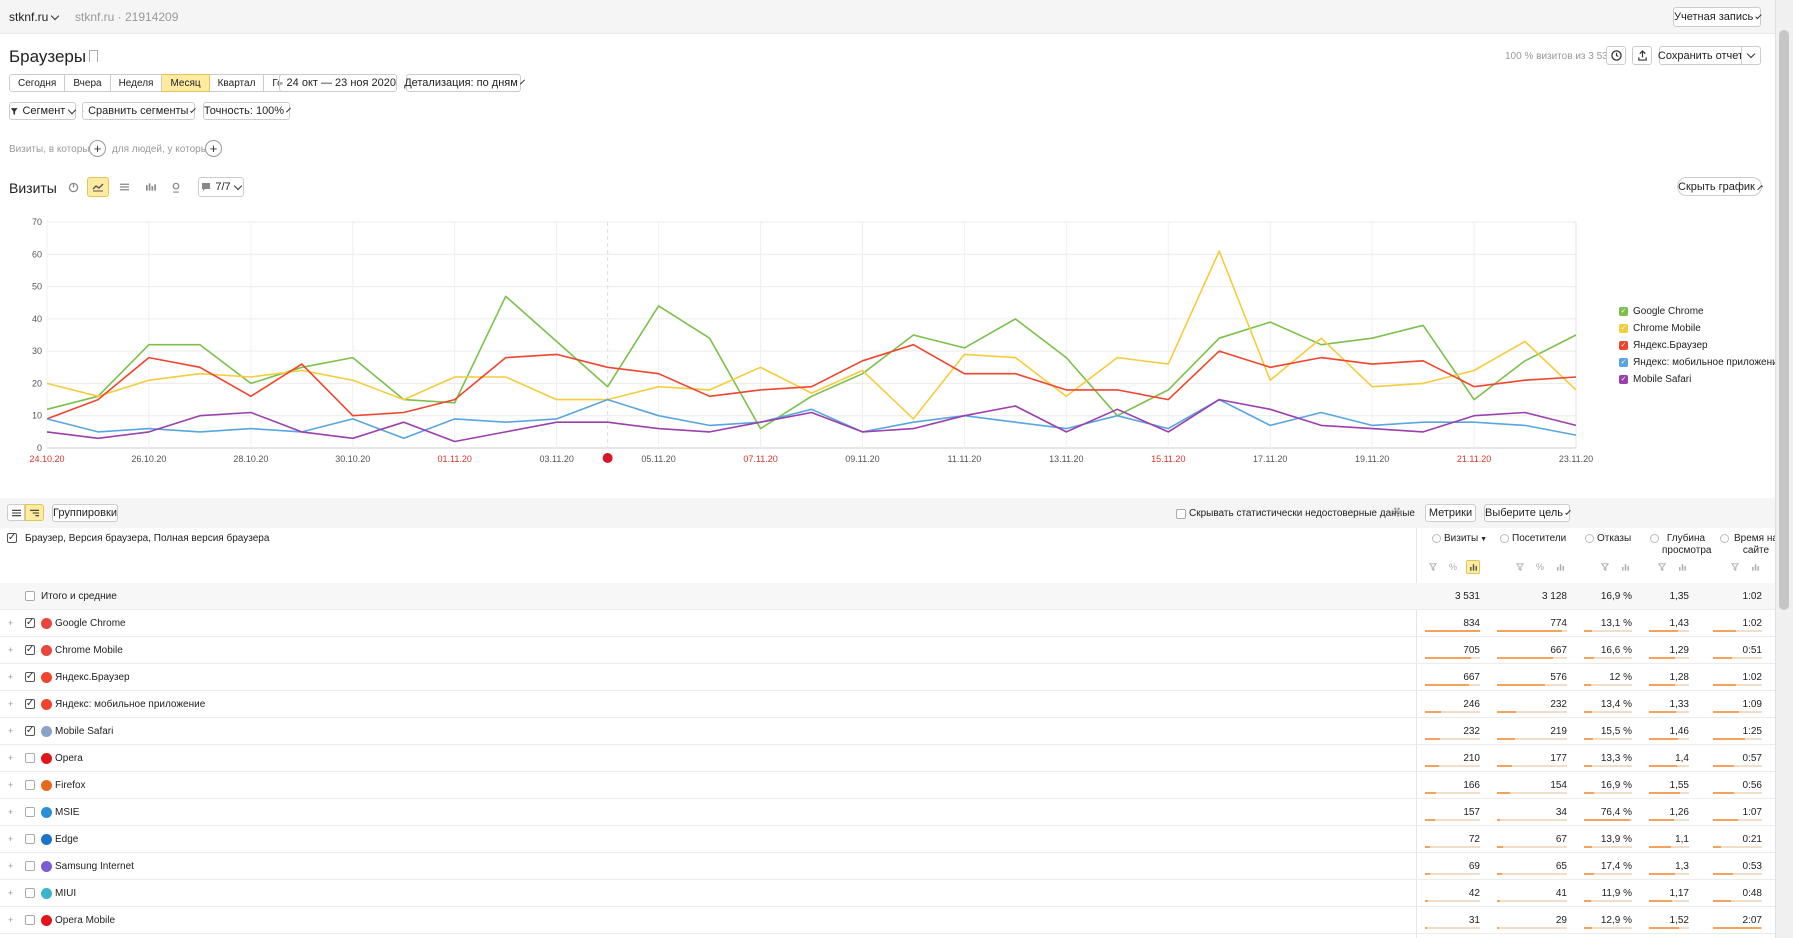  What do you see at coordinates (1679, 893) in the screenshot?
I see `cell-value: 1,17` at bounding box center [1679, 893].